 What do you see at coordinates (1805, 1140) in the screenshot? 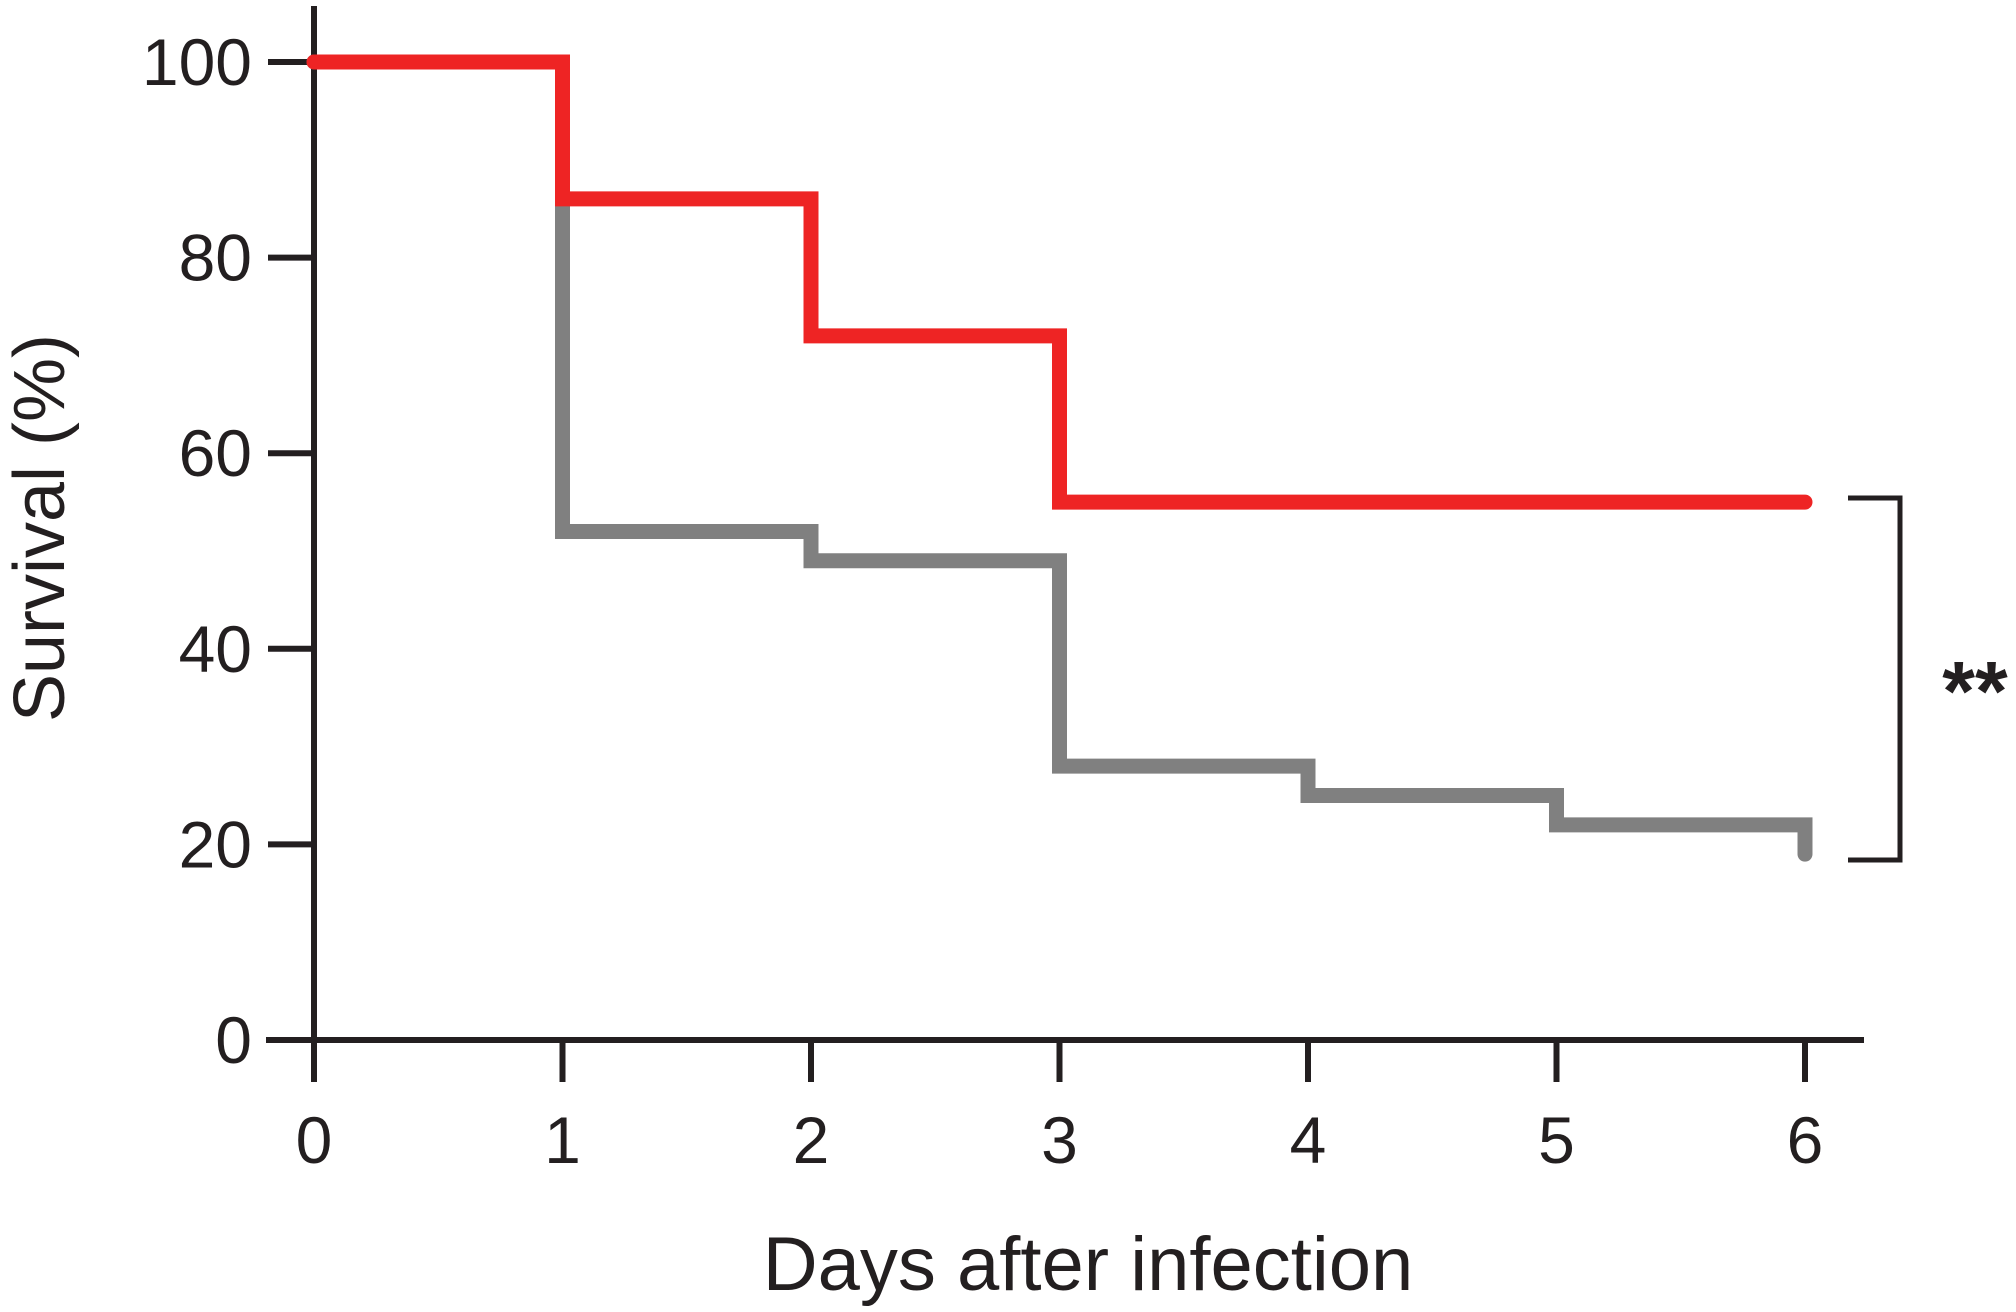
I see `x-tick-label: 6` at bounding box center [1805, 1140].